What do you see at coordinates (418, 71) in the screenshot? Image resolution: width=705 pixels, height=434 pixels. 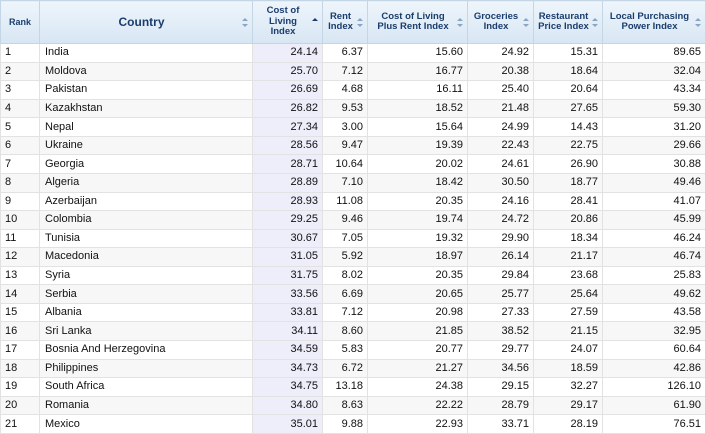 I see `value-cell: 16.77` at bounding box center [418, 71].